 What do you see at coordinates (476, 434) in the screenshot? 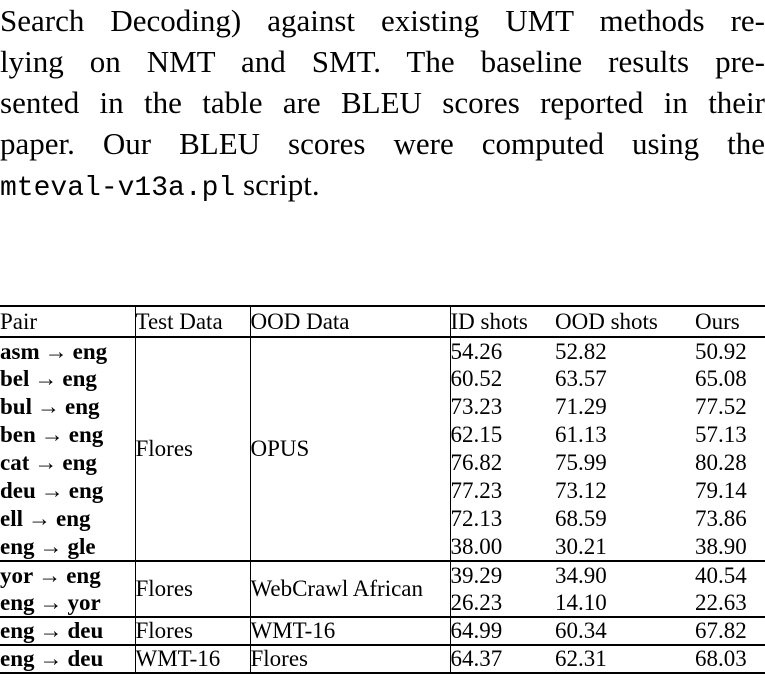
I see `cell-id-shots: 62.15` at bounding box center [476, 434].